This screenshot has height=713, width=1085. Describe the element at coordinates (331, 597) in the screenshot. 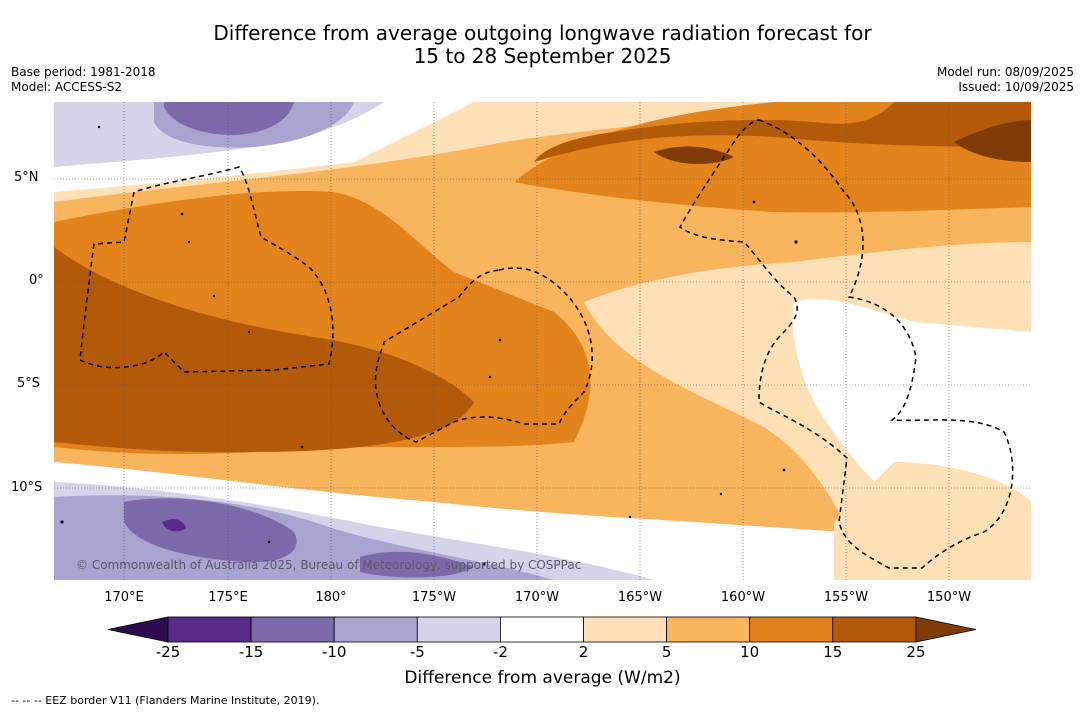

I see `lon-label-180: 180°` at that location.